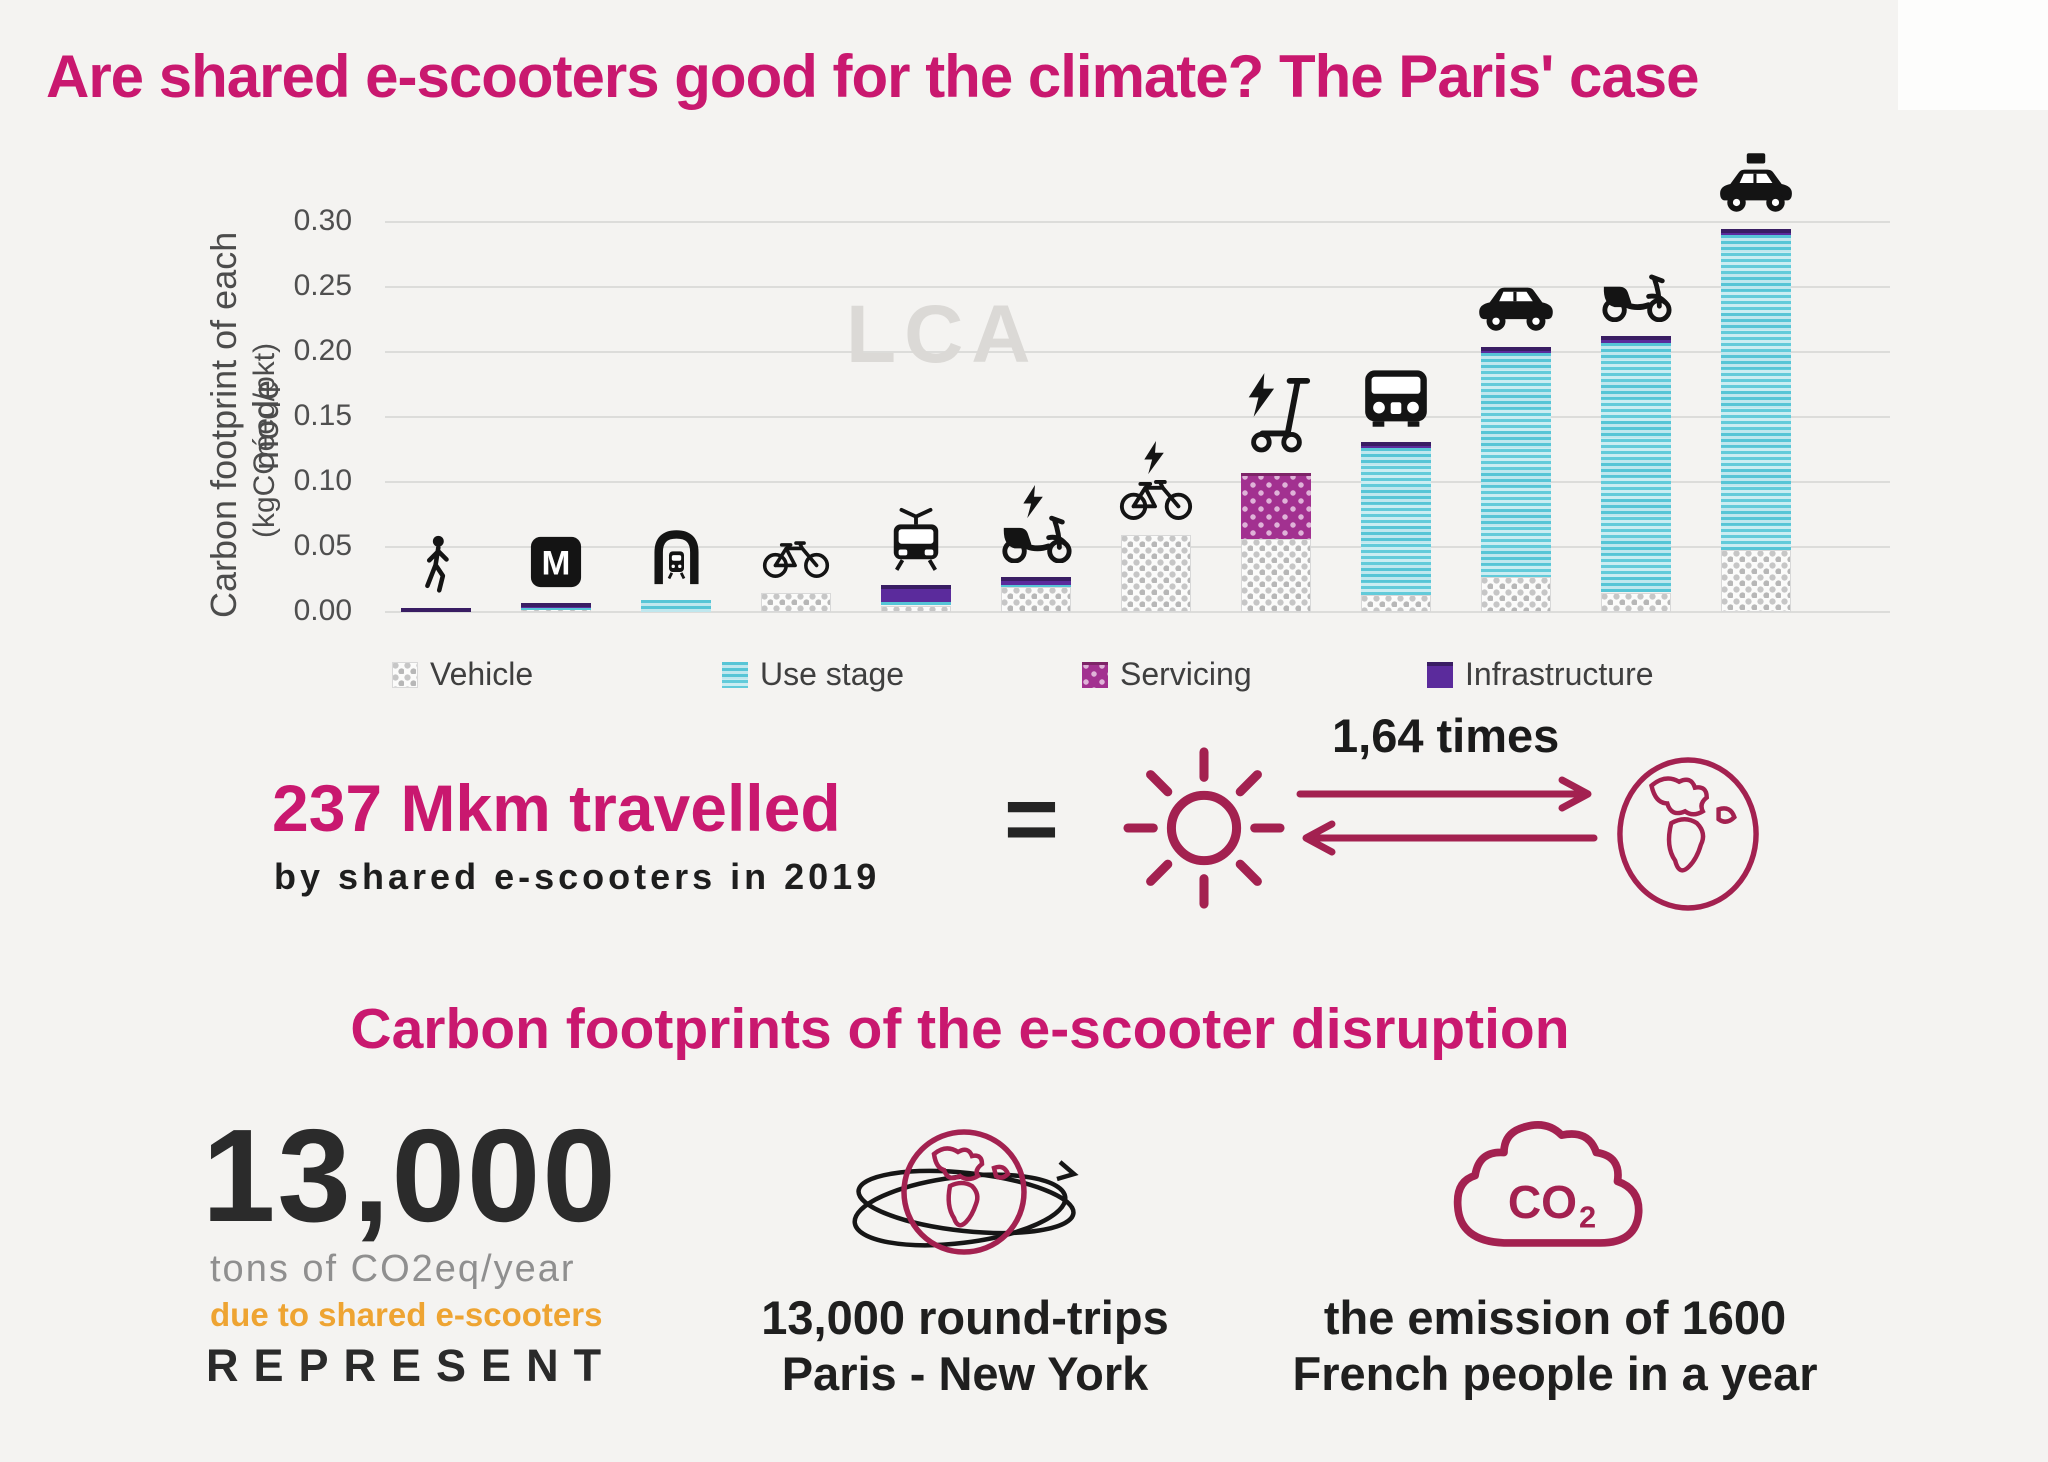  I want to click on car-icon, so click(1516, 309).